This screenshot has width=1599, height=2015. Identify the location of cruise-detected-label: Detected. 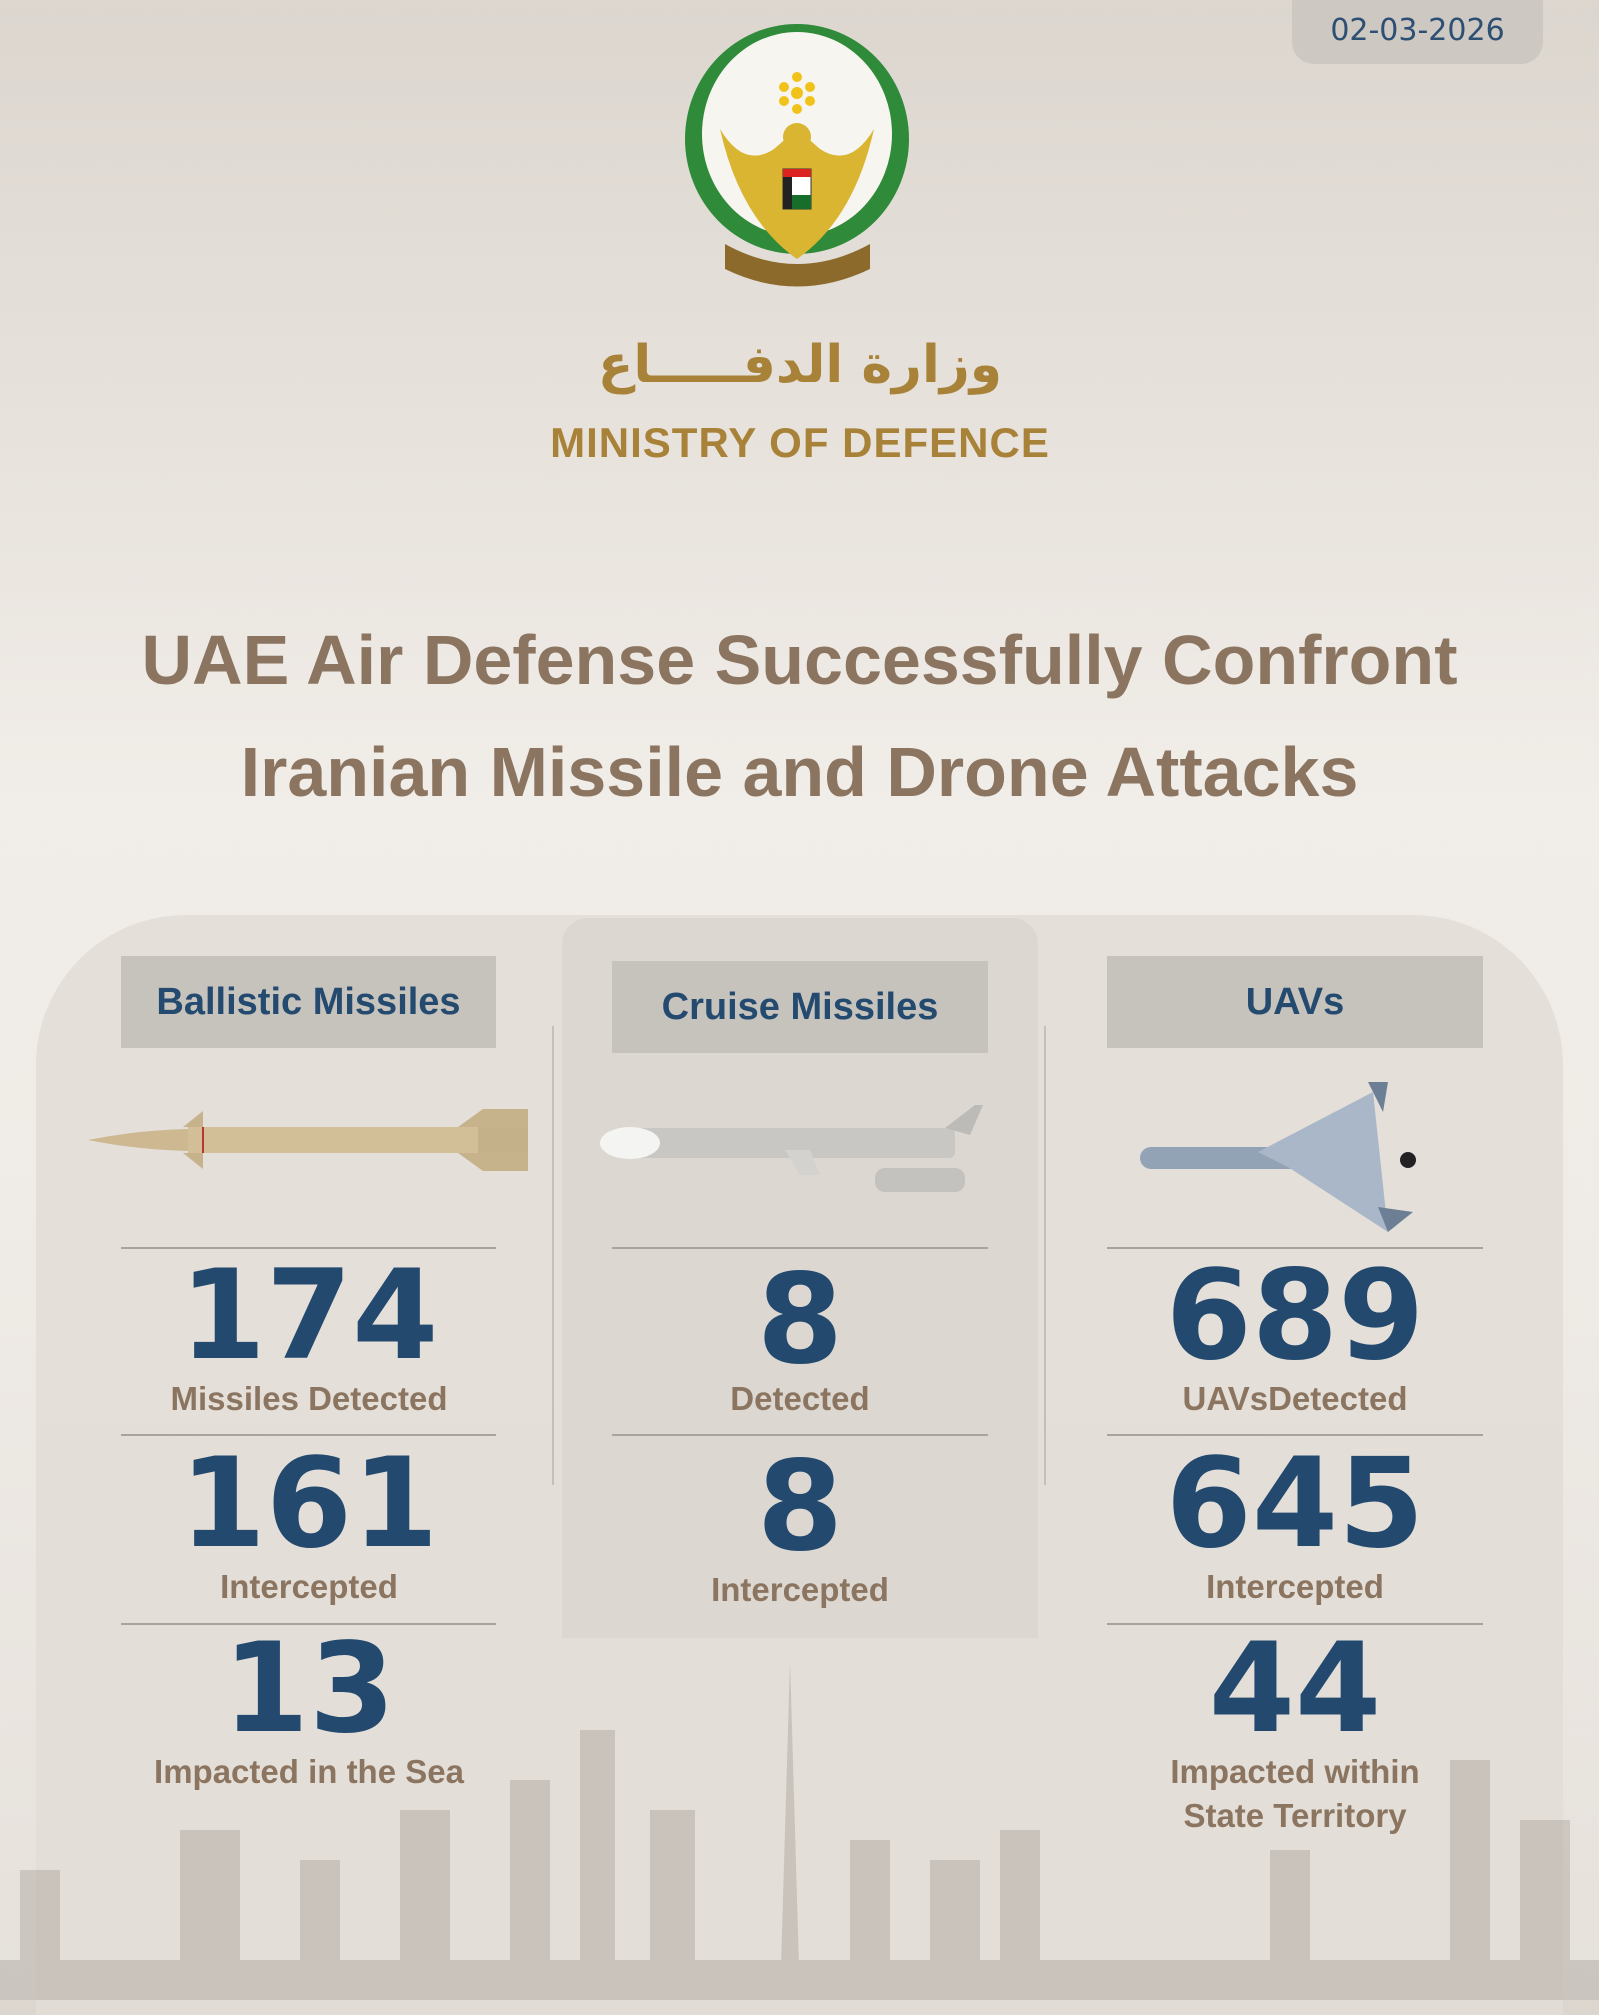
(800, 1398).